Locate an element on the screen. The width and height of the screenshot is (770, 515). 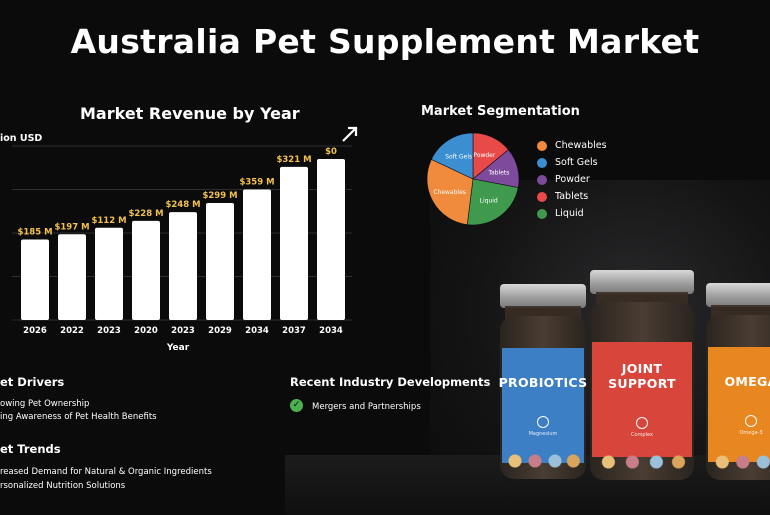
jar-omega: OMEGA Omega-3 is located at coordinates (738, 381).